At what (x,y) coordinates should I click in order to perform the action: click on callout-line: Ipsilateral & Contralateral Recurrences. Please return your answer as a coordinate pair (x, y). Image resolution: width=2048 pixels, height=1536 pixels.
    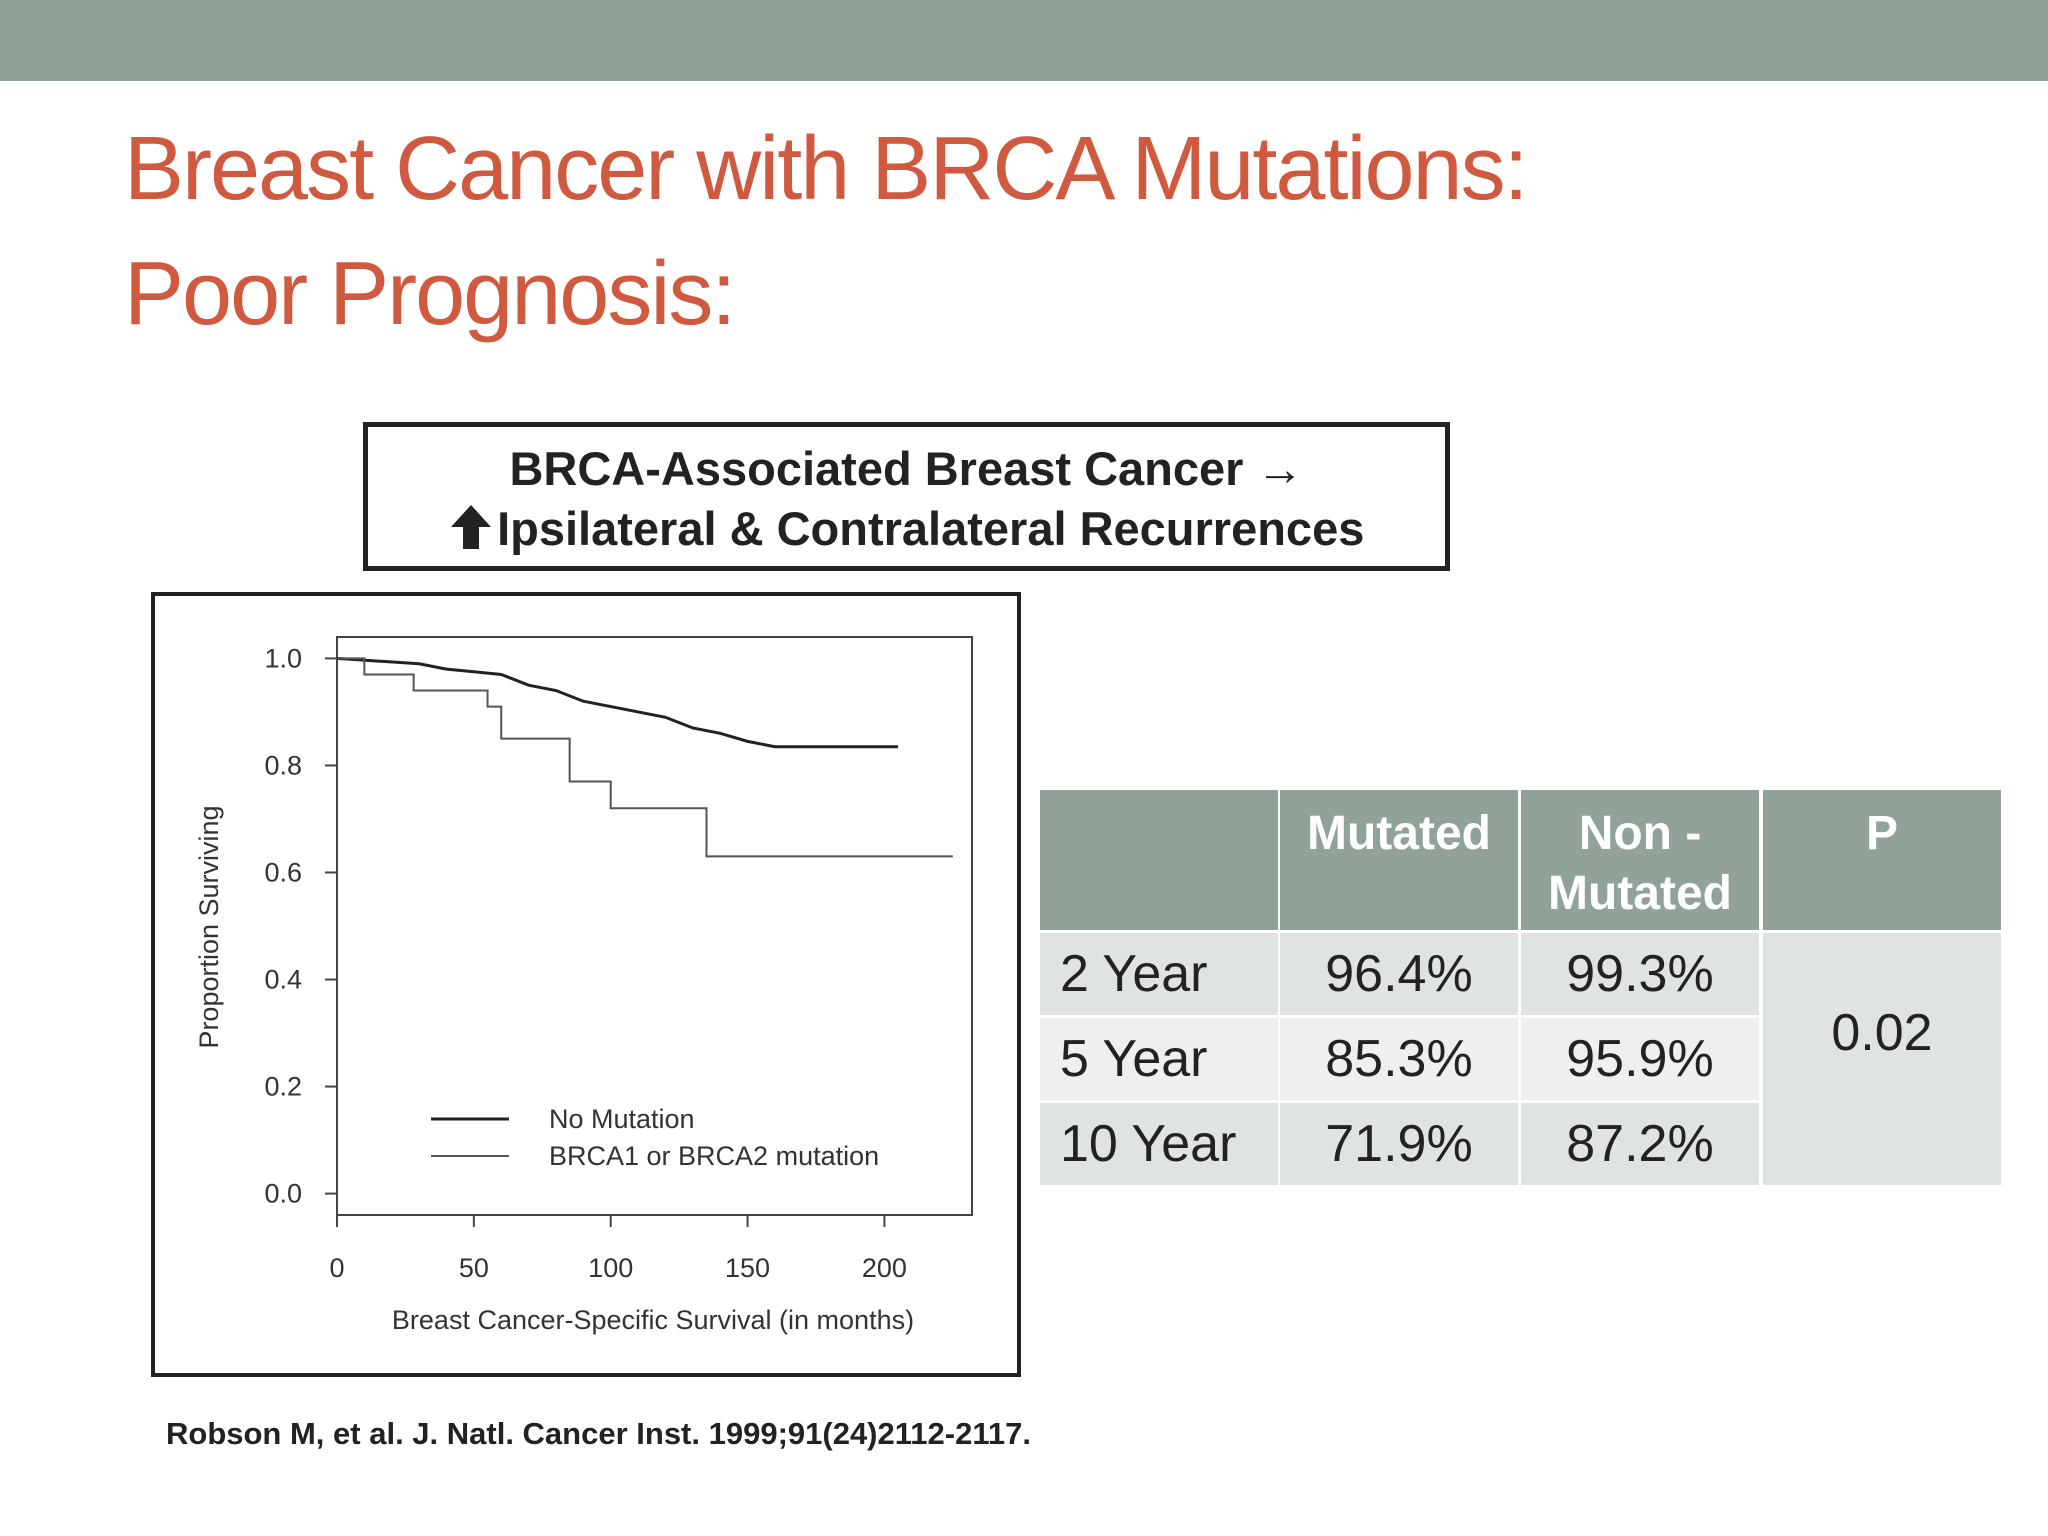
    Looking at the image, I should click on (931, 528).